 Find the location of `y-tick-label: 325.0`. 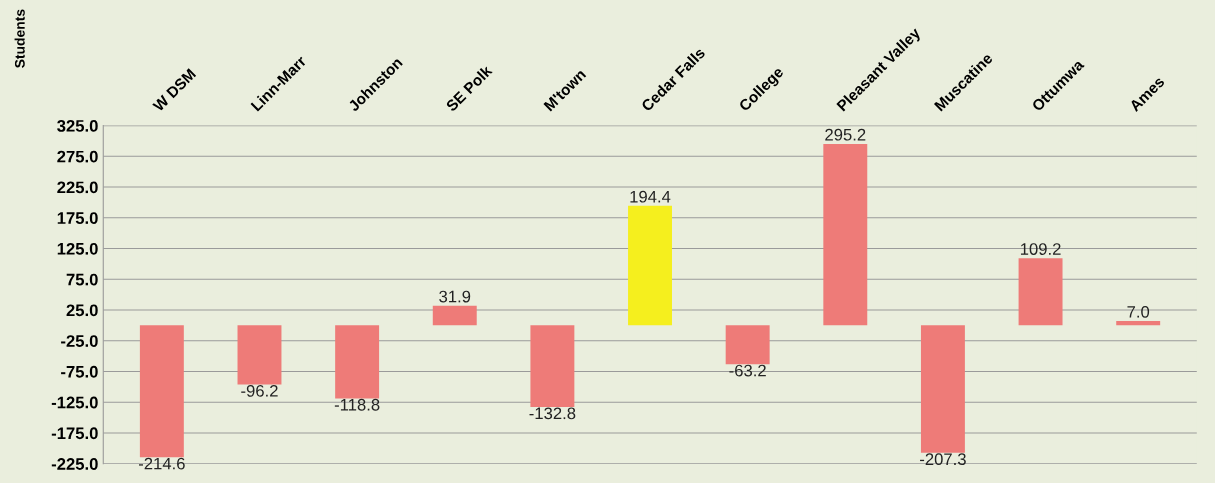

y-tick-label: 325.0 is located at coordinates (77, 125).